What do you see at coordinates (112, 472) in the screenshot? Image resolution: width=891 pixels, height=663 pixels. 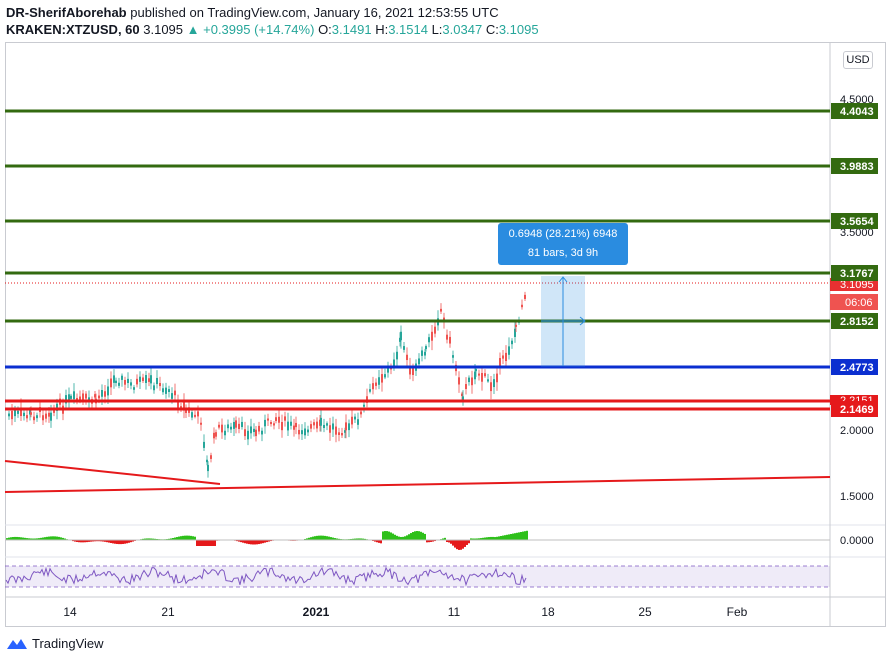 I see `trend-line-red-upper` at bounding box center [112, 472].